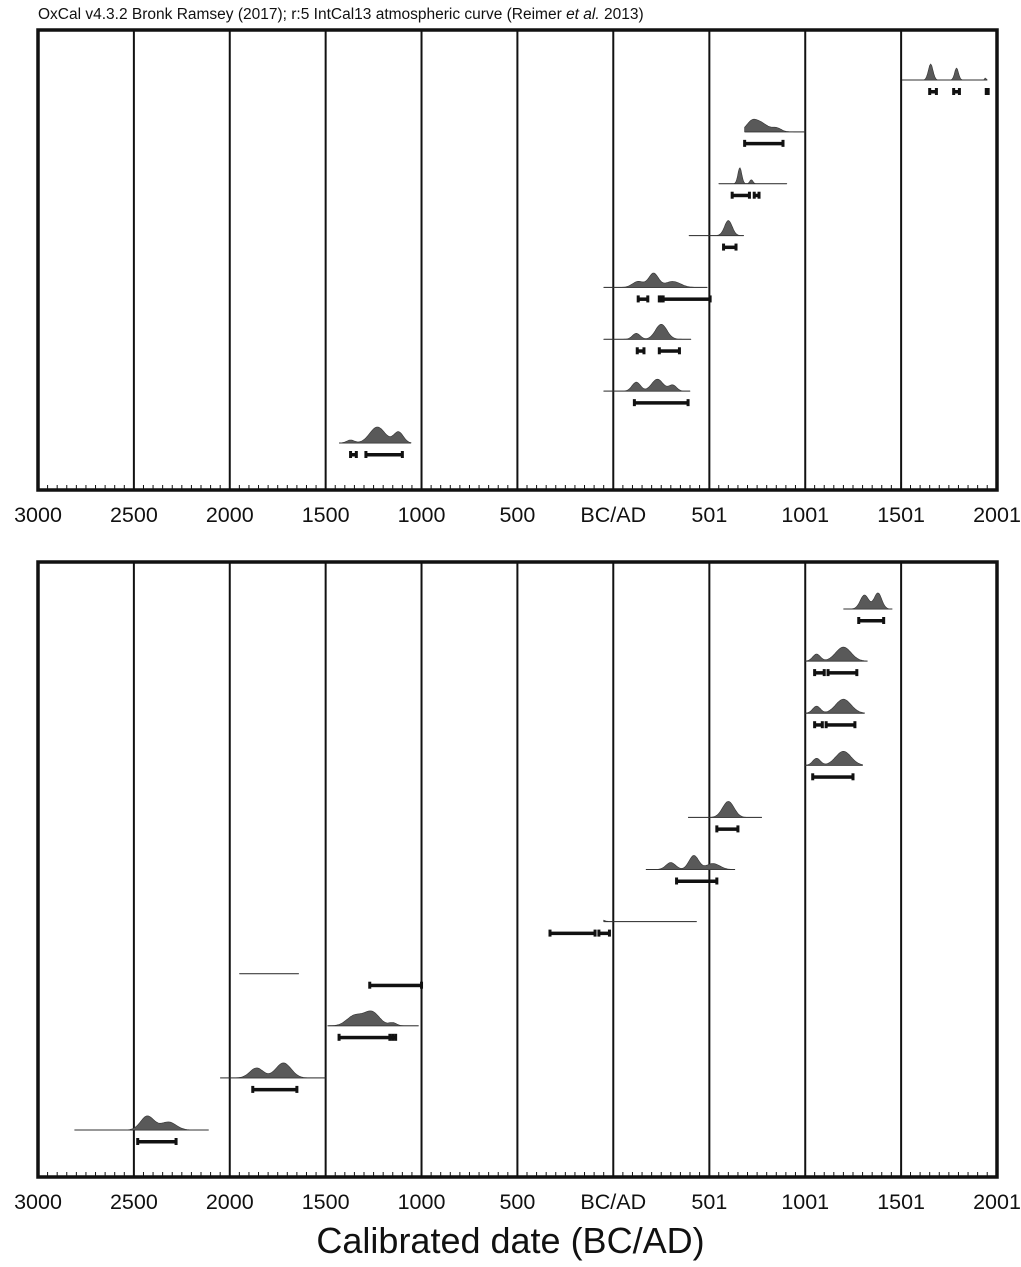 This screenshot has height=1267, width=1021. I want to click on tick-label: 2001, so click(997, 1200).